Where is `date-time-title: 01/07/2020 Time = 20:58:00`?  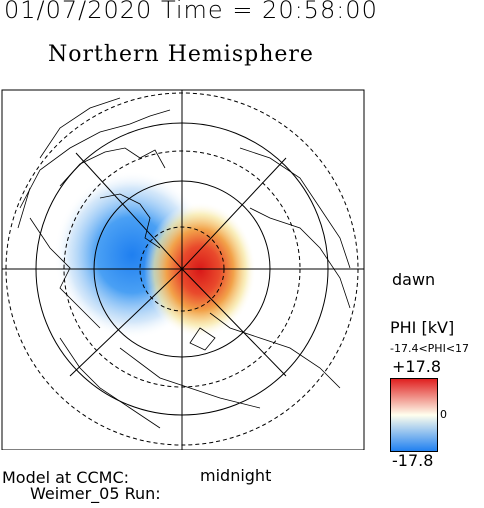
date-time-title: 01/07/2020 Time = 20:58:00 is located at coordinates (191, 12).